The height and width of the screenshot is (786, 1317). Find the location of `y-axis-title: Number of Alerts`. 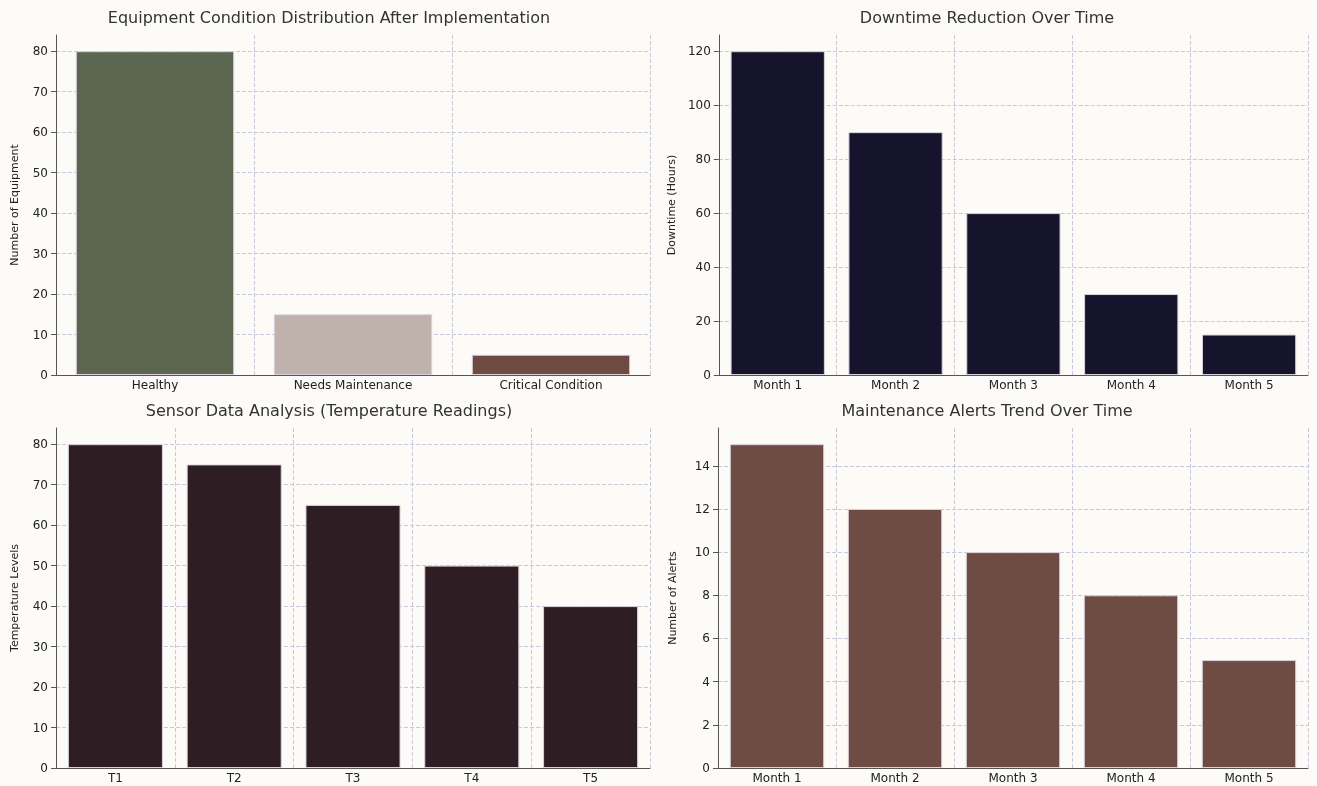

y-axis-title: Number of Alerts is located at coordinates (672, 597).